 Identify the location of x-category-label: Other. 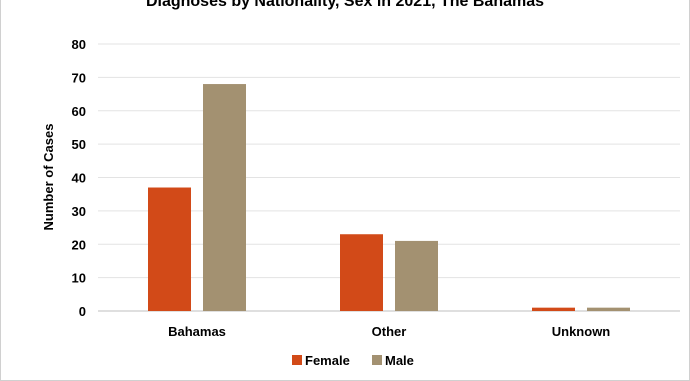
(389, 331).